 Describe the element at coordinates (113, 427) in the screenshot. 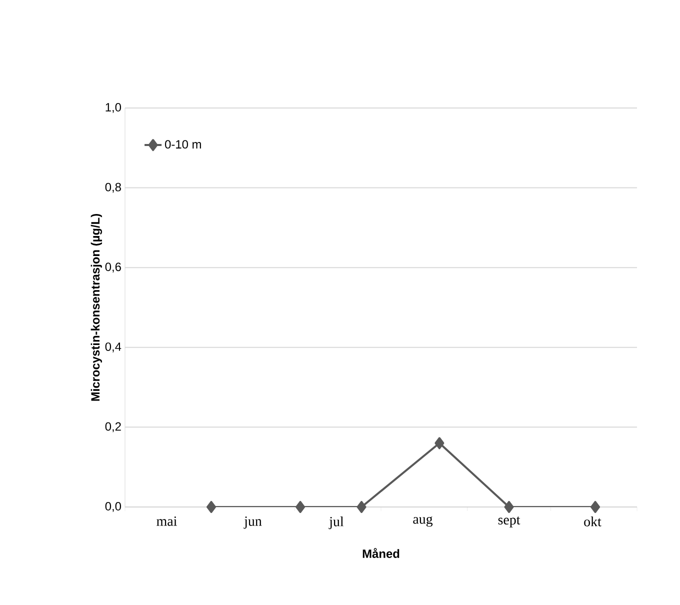

I see `y-tick-label: 0,2` at that location.